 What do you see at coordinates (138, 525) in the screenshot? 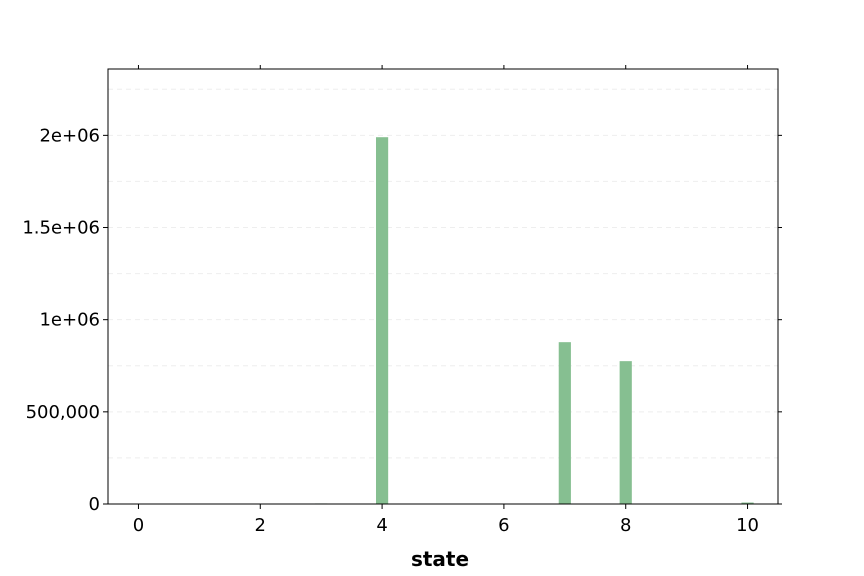
I see `x-tick-label: 0` at bounding box center [138, 525].